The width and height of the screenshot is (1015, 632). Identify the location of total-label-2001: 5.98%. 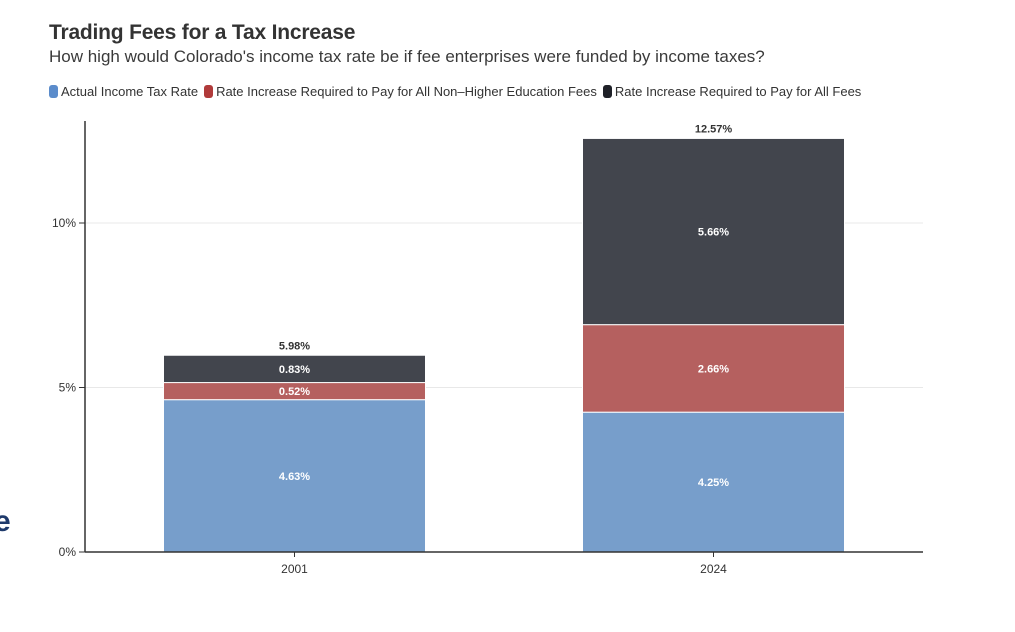
(294, 346).